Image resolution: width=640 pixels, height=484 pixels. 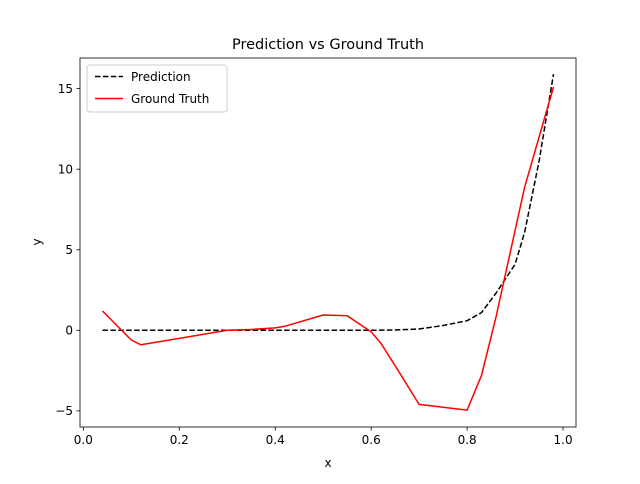 I want to click on legend: Prediction Ground Truth, so click(x=157, y=88).